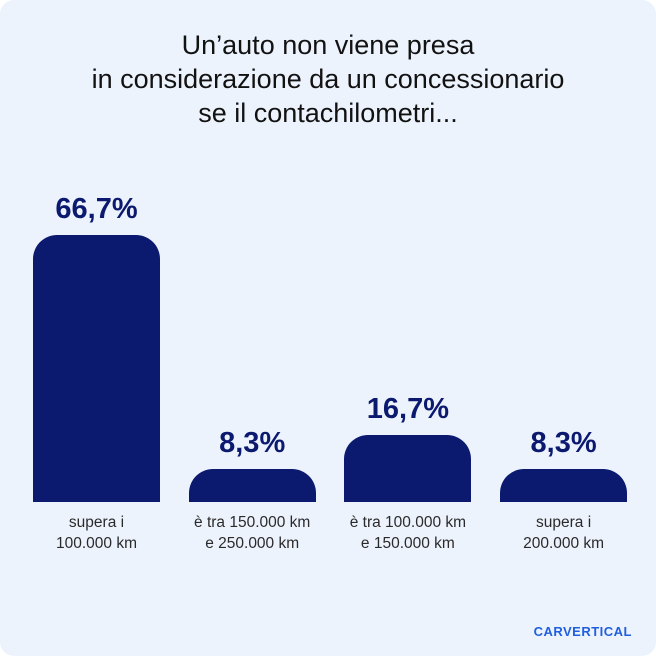 The height and width of the screenshot is (656, 656). Describe the element at coordinates (564, 533) in the screenshot. I see `x-tick-label: supera i 200.000 km` at that location.